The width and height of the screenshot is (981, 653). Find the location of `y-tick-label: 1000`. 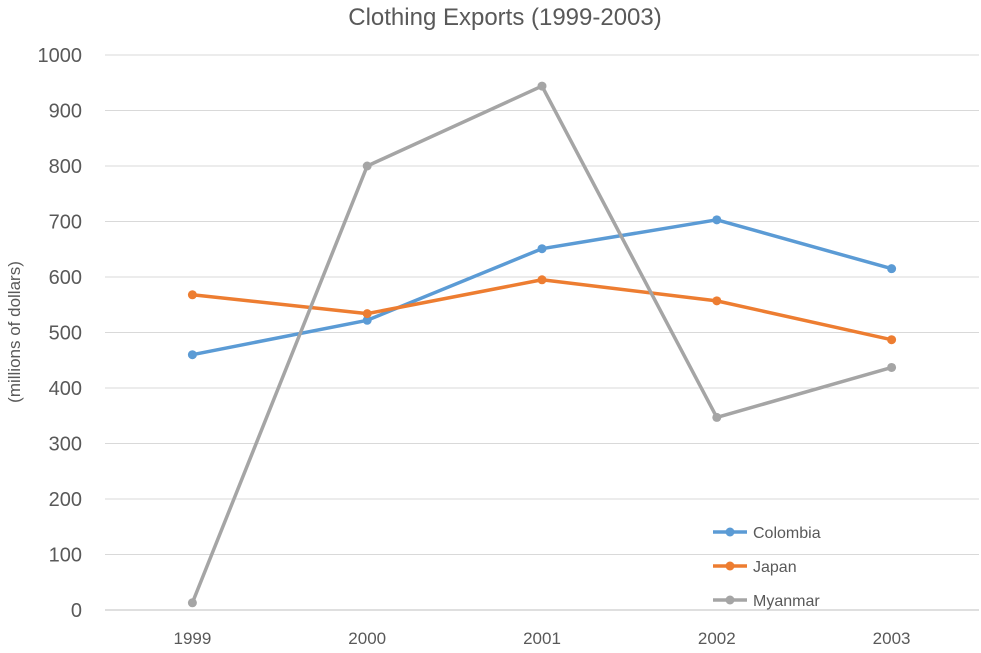

y-tick-label: 1000 is located at coordinates (60, 56).